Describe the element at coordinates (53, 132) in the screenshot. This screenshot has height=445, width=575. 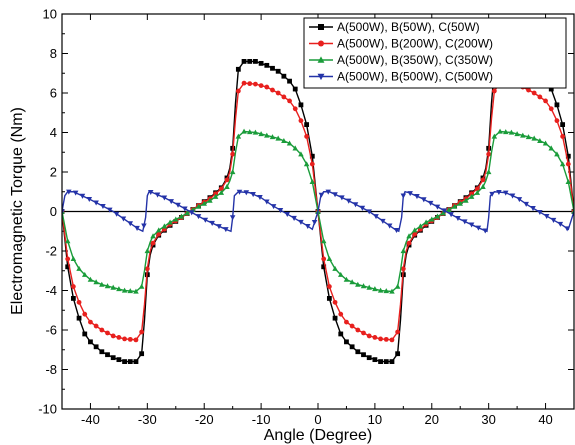
I see `y-tick-label: 4` at that location.